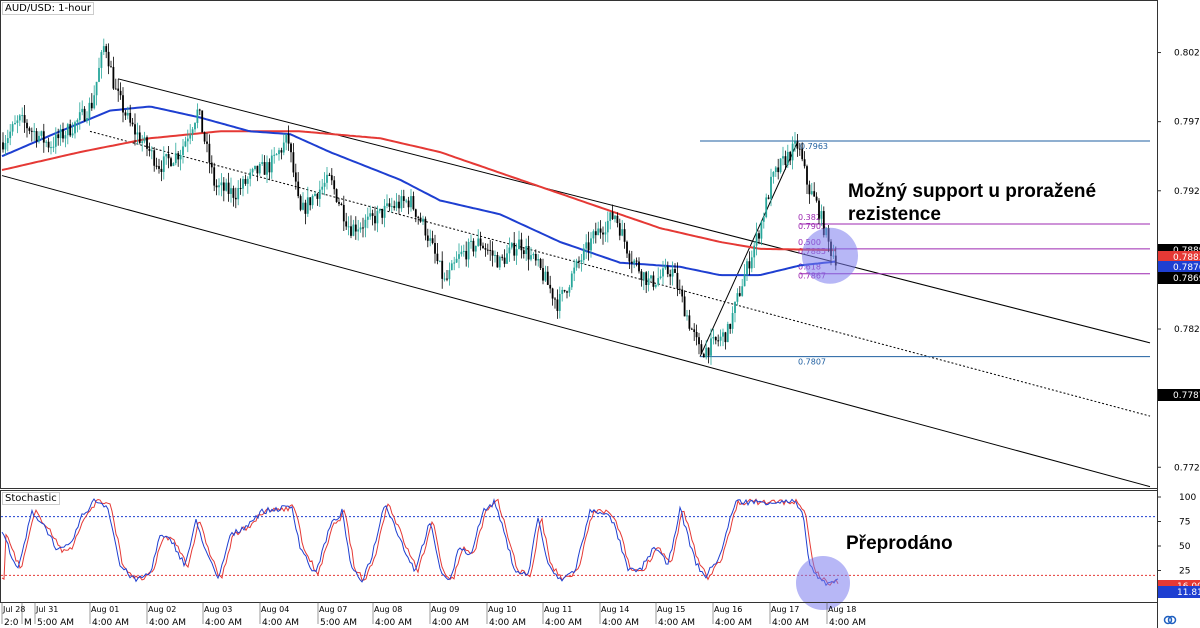 This screenshot has width=1200, height=628. I want to click on x-date-label: Jul 28, so click(13, 609).